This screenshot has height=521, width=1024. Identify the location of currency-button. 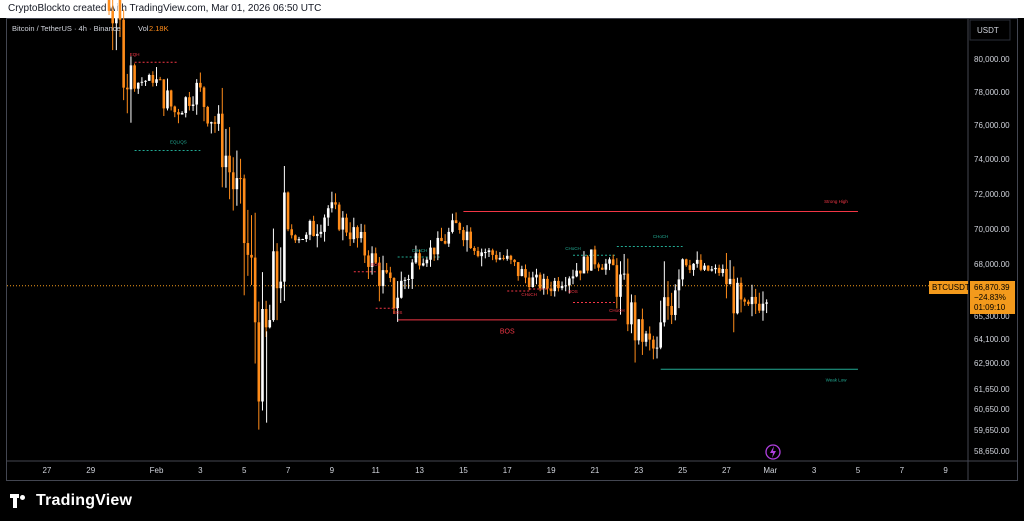
(990, 30).